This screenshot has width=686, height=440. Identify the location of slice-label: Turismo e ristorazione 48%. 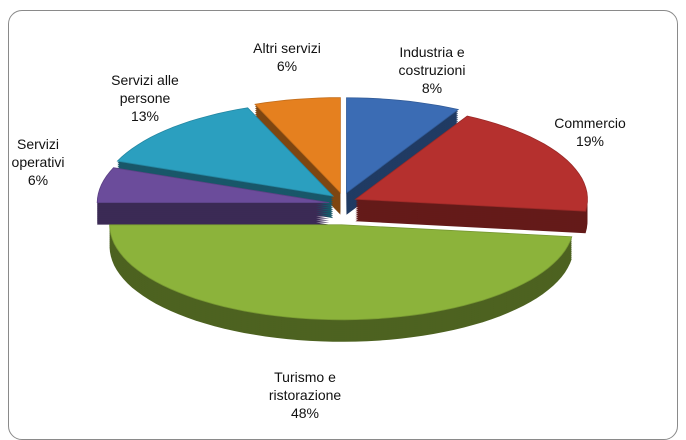
(305, 395).